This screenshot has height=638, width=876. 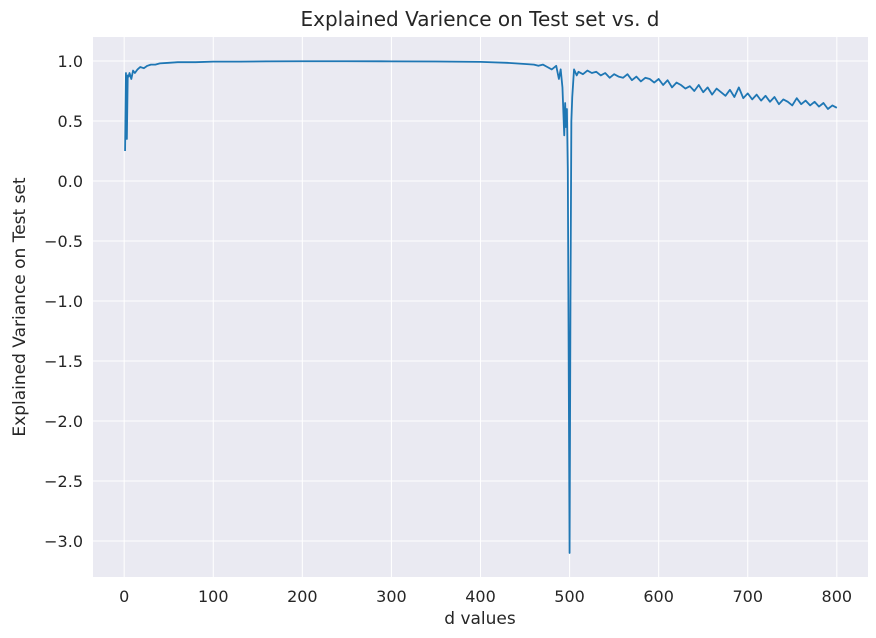 I want to click on chart-title: Explained Varience on Test set vs. d, so click(x=480, y=19).